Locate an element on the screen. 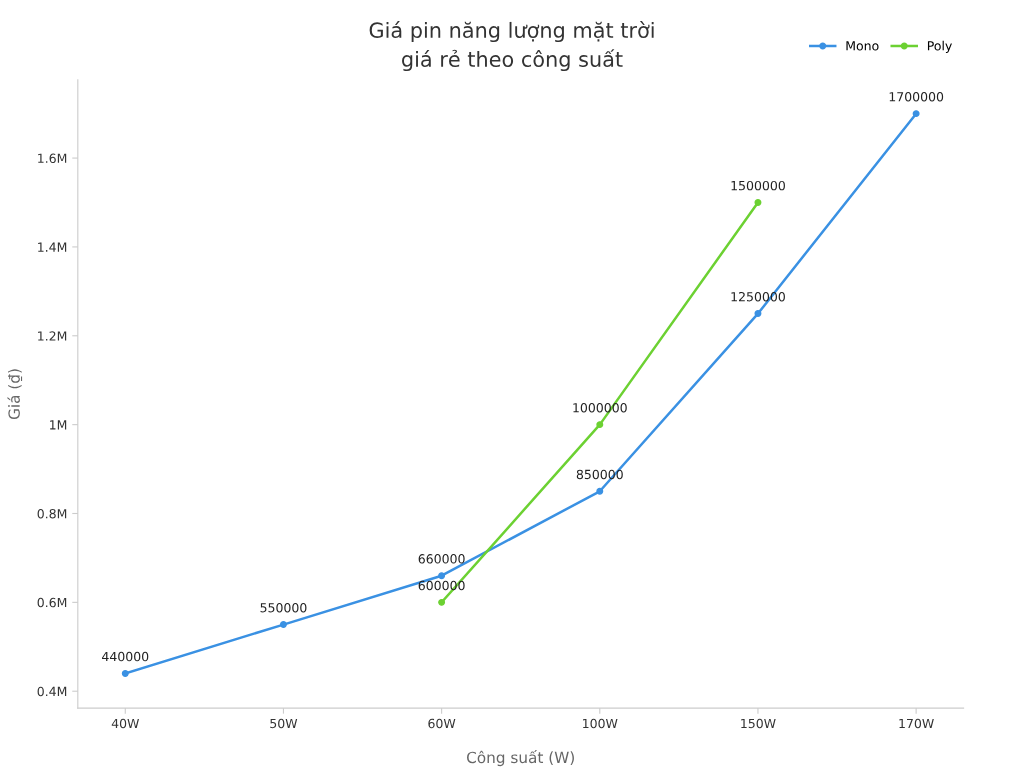  x-tick-label: 100W is located at coordinates (600, 723).